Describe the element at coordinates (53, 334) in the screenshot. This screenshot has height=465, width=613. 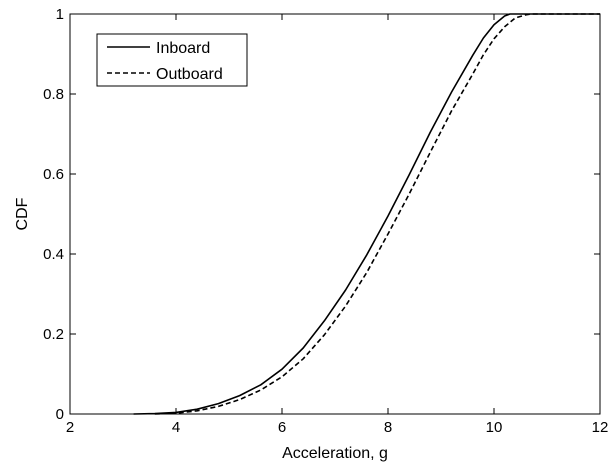
I see `y-tick-label: 0.2` at that location.